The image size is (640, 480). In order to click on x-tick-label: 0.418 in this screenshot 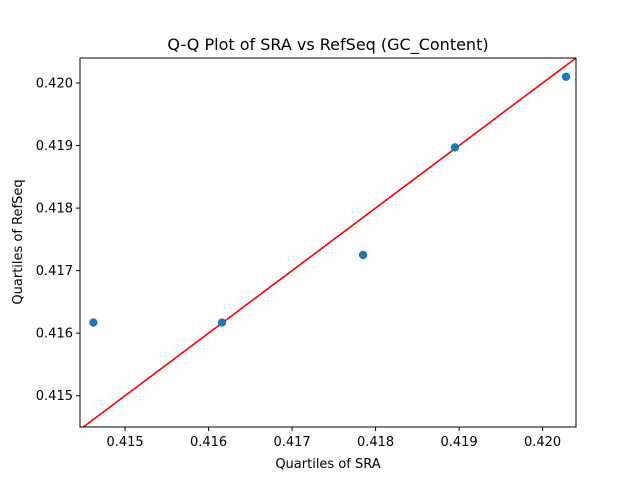, I will do `click(375, 442)`.